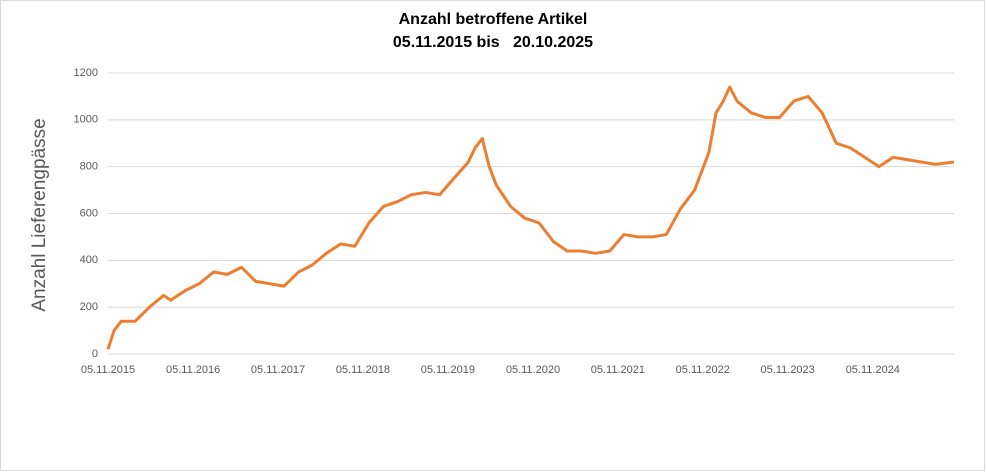 The width and height of the screenshot is (986, 472). I want to click on x-tick-label: 05.11.2021, so click(618, 370).